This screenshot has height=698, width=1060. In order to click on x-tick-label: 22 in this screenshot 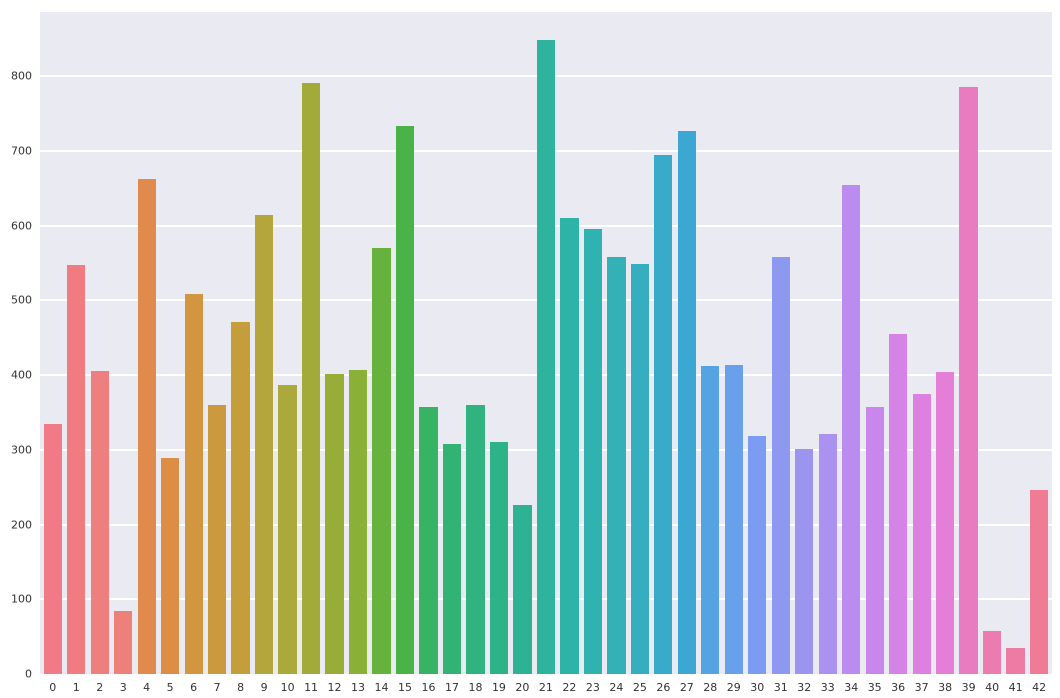, I will do `click(569, 687)`.